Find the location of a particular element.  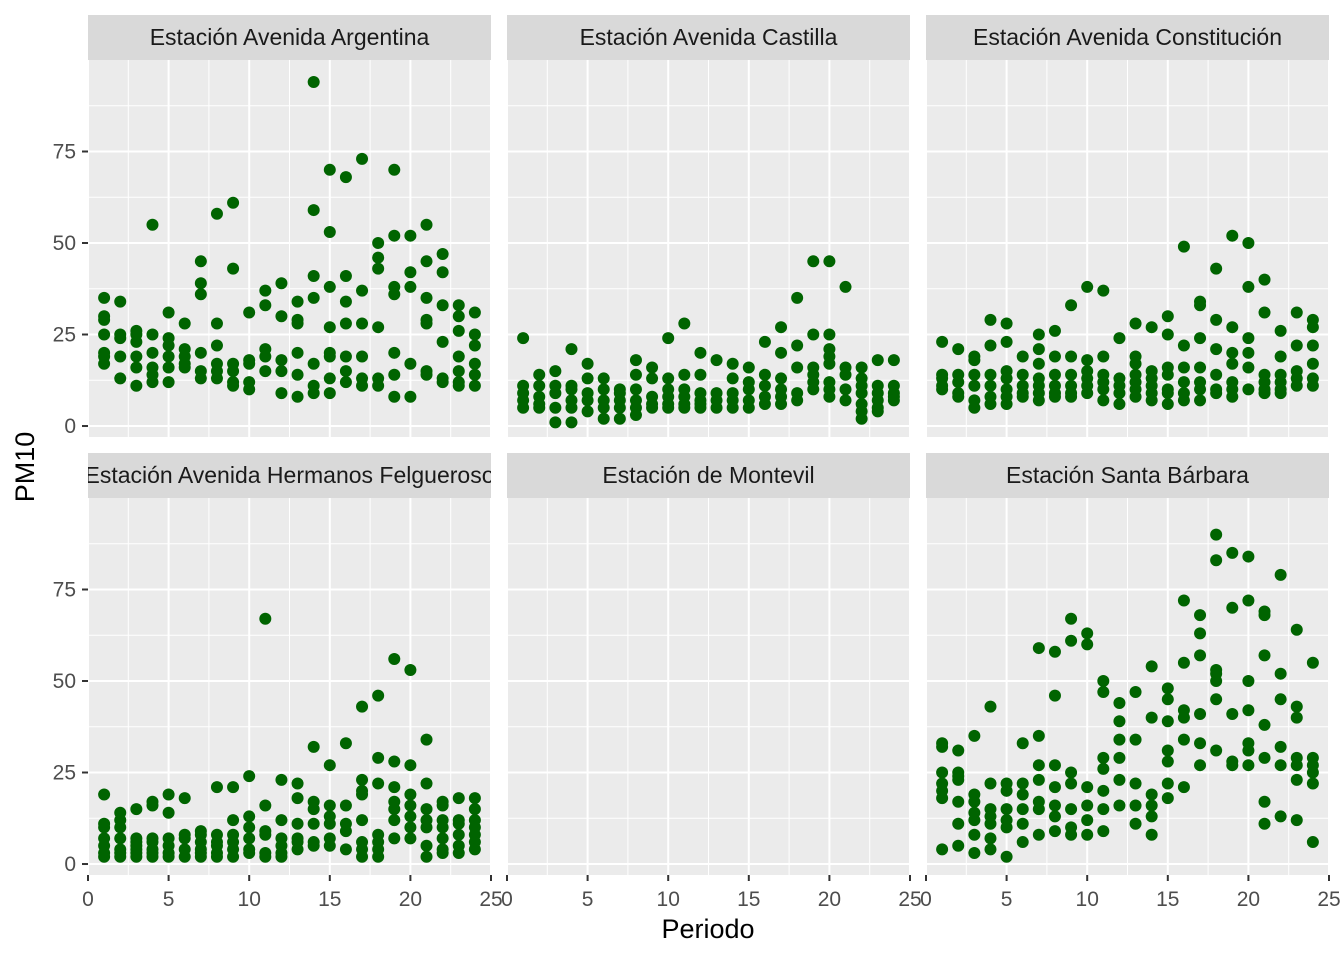

x-tick-label: 15 is located at coordinates (748, 899).